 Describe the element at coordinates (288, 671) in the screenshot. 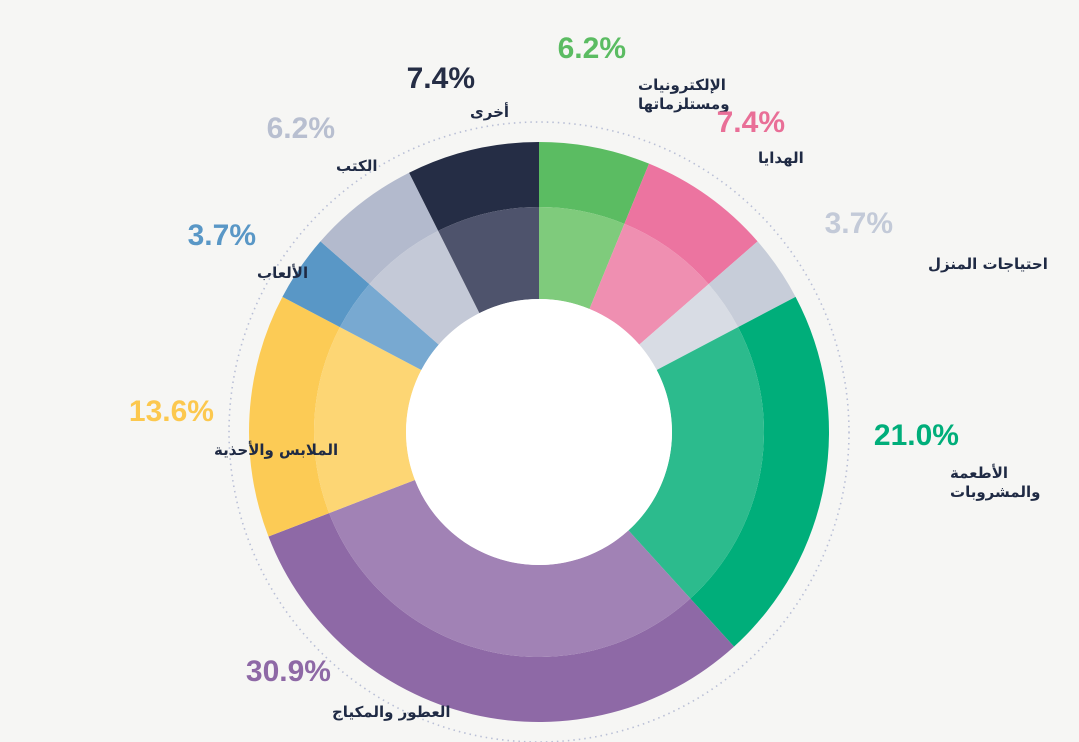

I see `slice-value-label-4: 30.9%` at that location.